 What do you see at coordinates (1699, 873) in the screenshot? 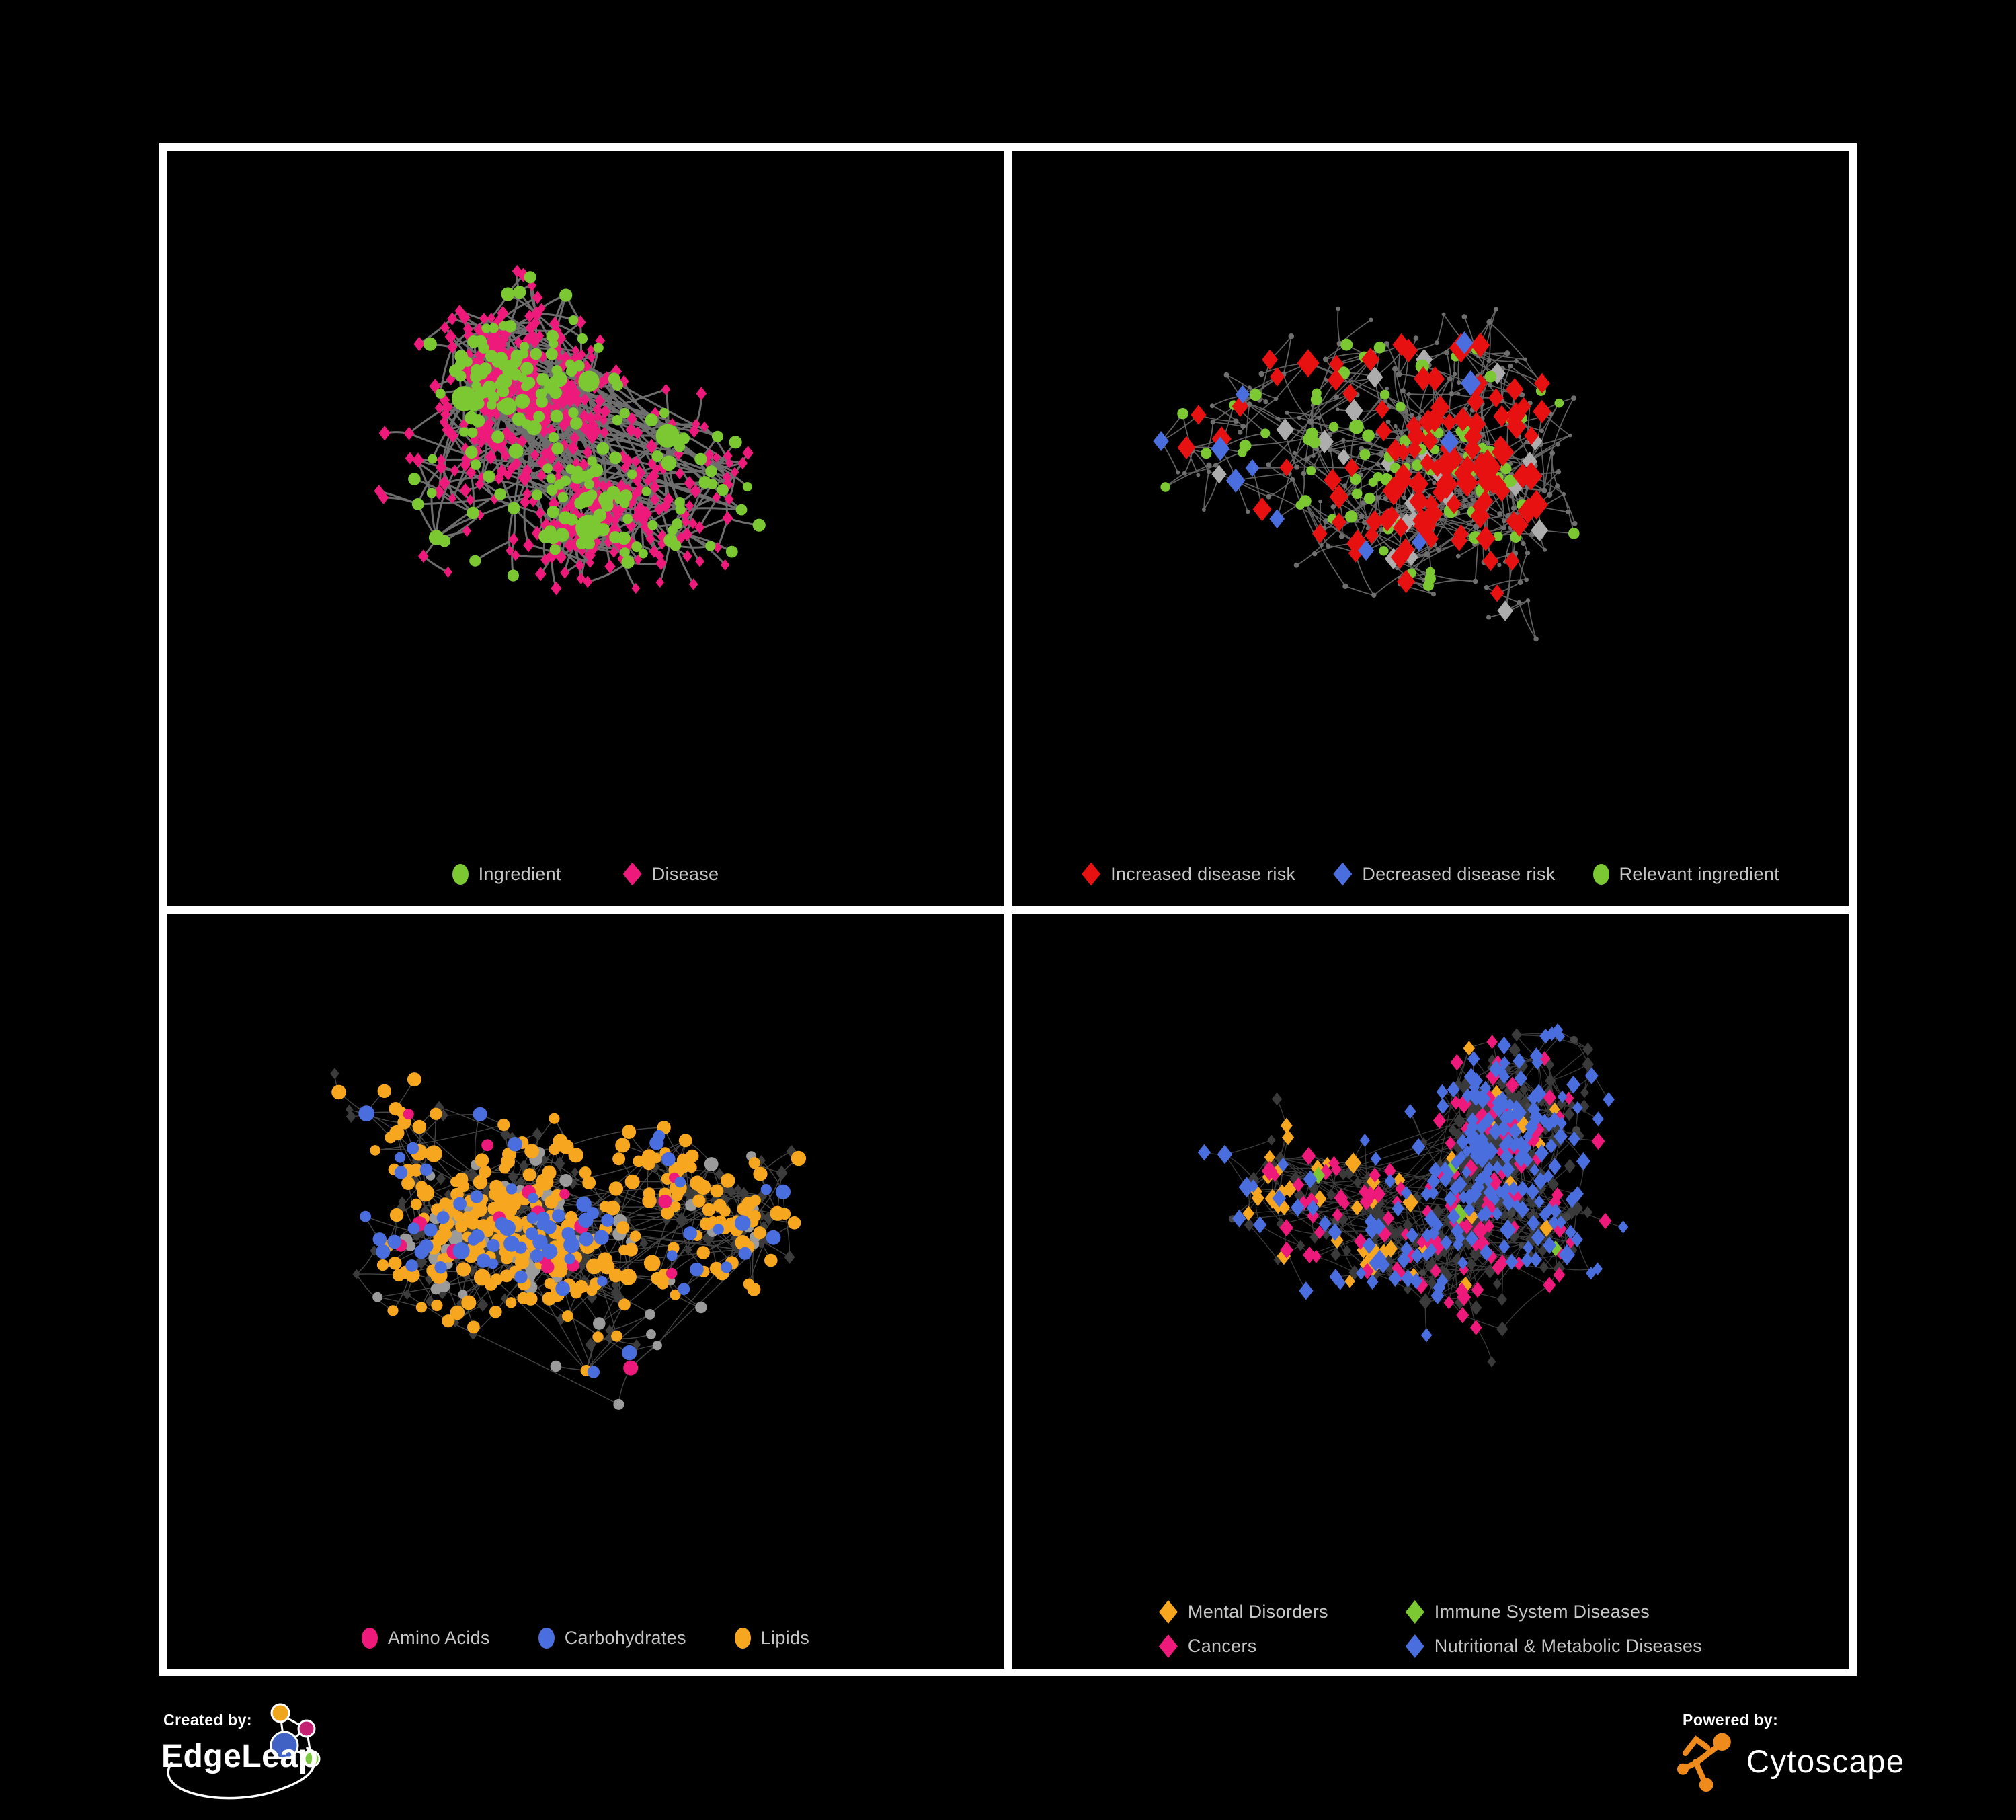
I see `legend-label: Relevant ingredient` at bounding box center [1699, 873].